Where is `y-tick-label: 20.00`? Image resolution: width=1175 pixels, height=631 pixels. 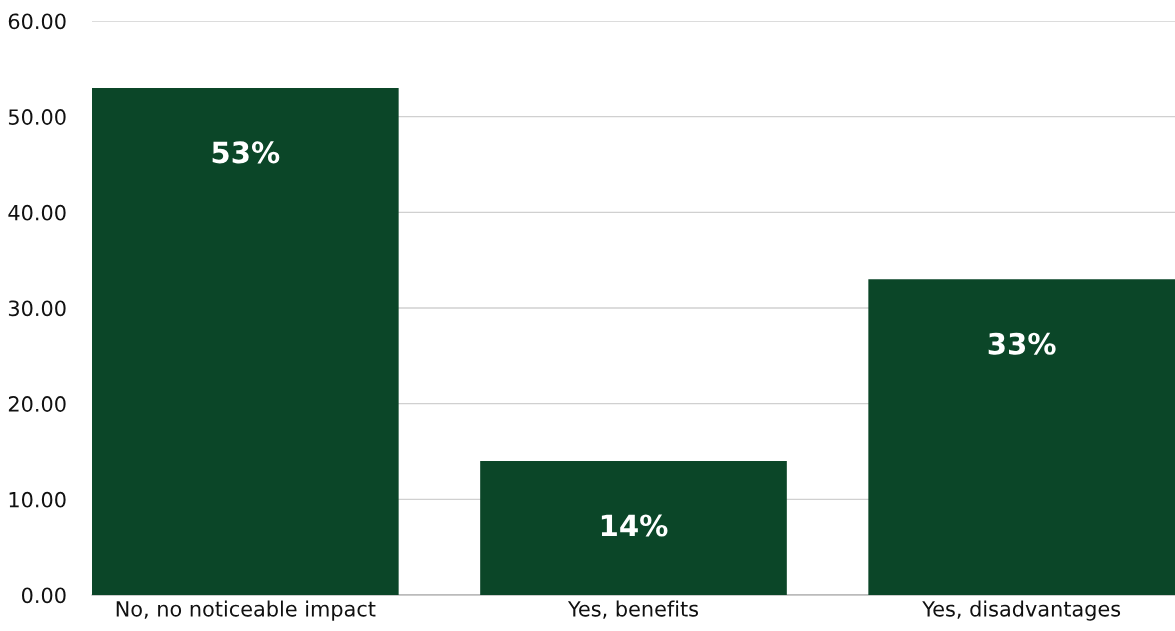 y-tick-label: 20.00 is located at coordinates (37, 404).